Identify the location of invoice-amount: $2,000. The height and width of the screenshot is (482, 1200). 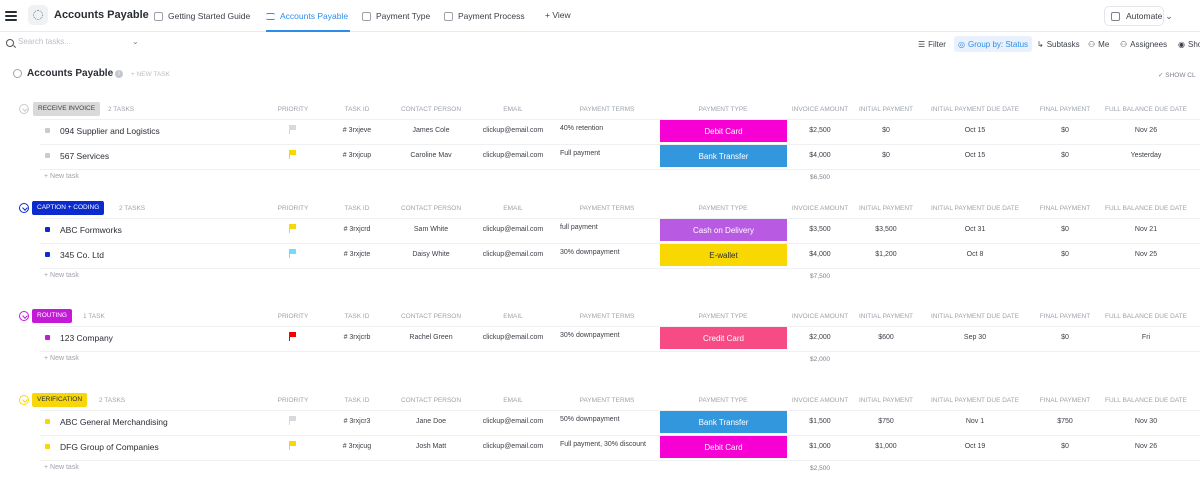
(820, 337).